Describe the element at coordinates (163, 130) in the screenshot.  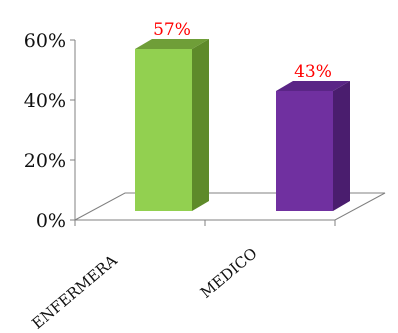
I see `bar-enfermera` at that location.